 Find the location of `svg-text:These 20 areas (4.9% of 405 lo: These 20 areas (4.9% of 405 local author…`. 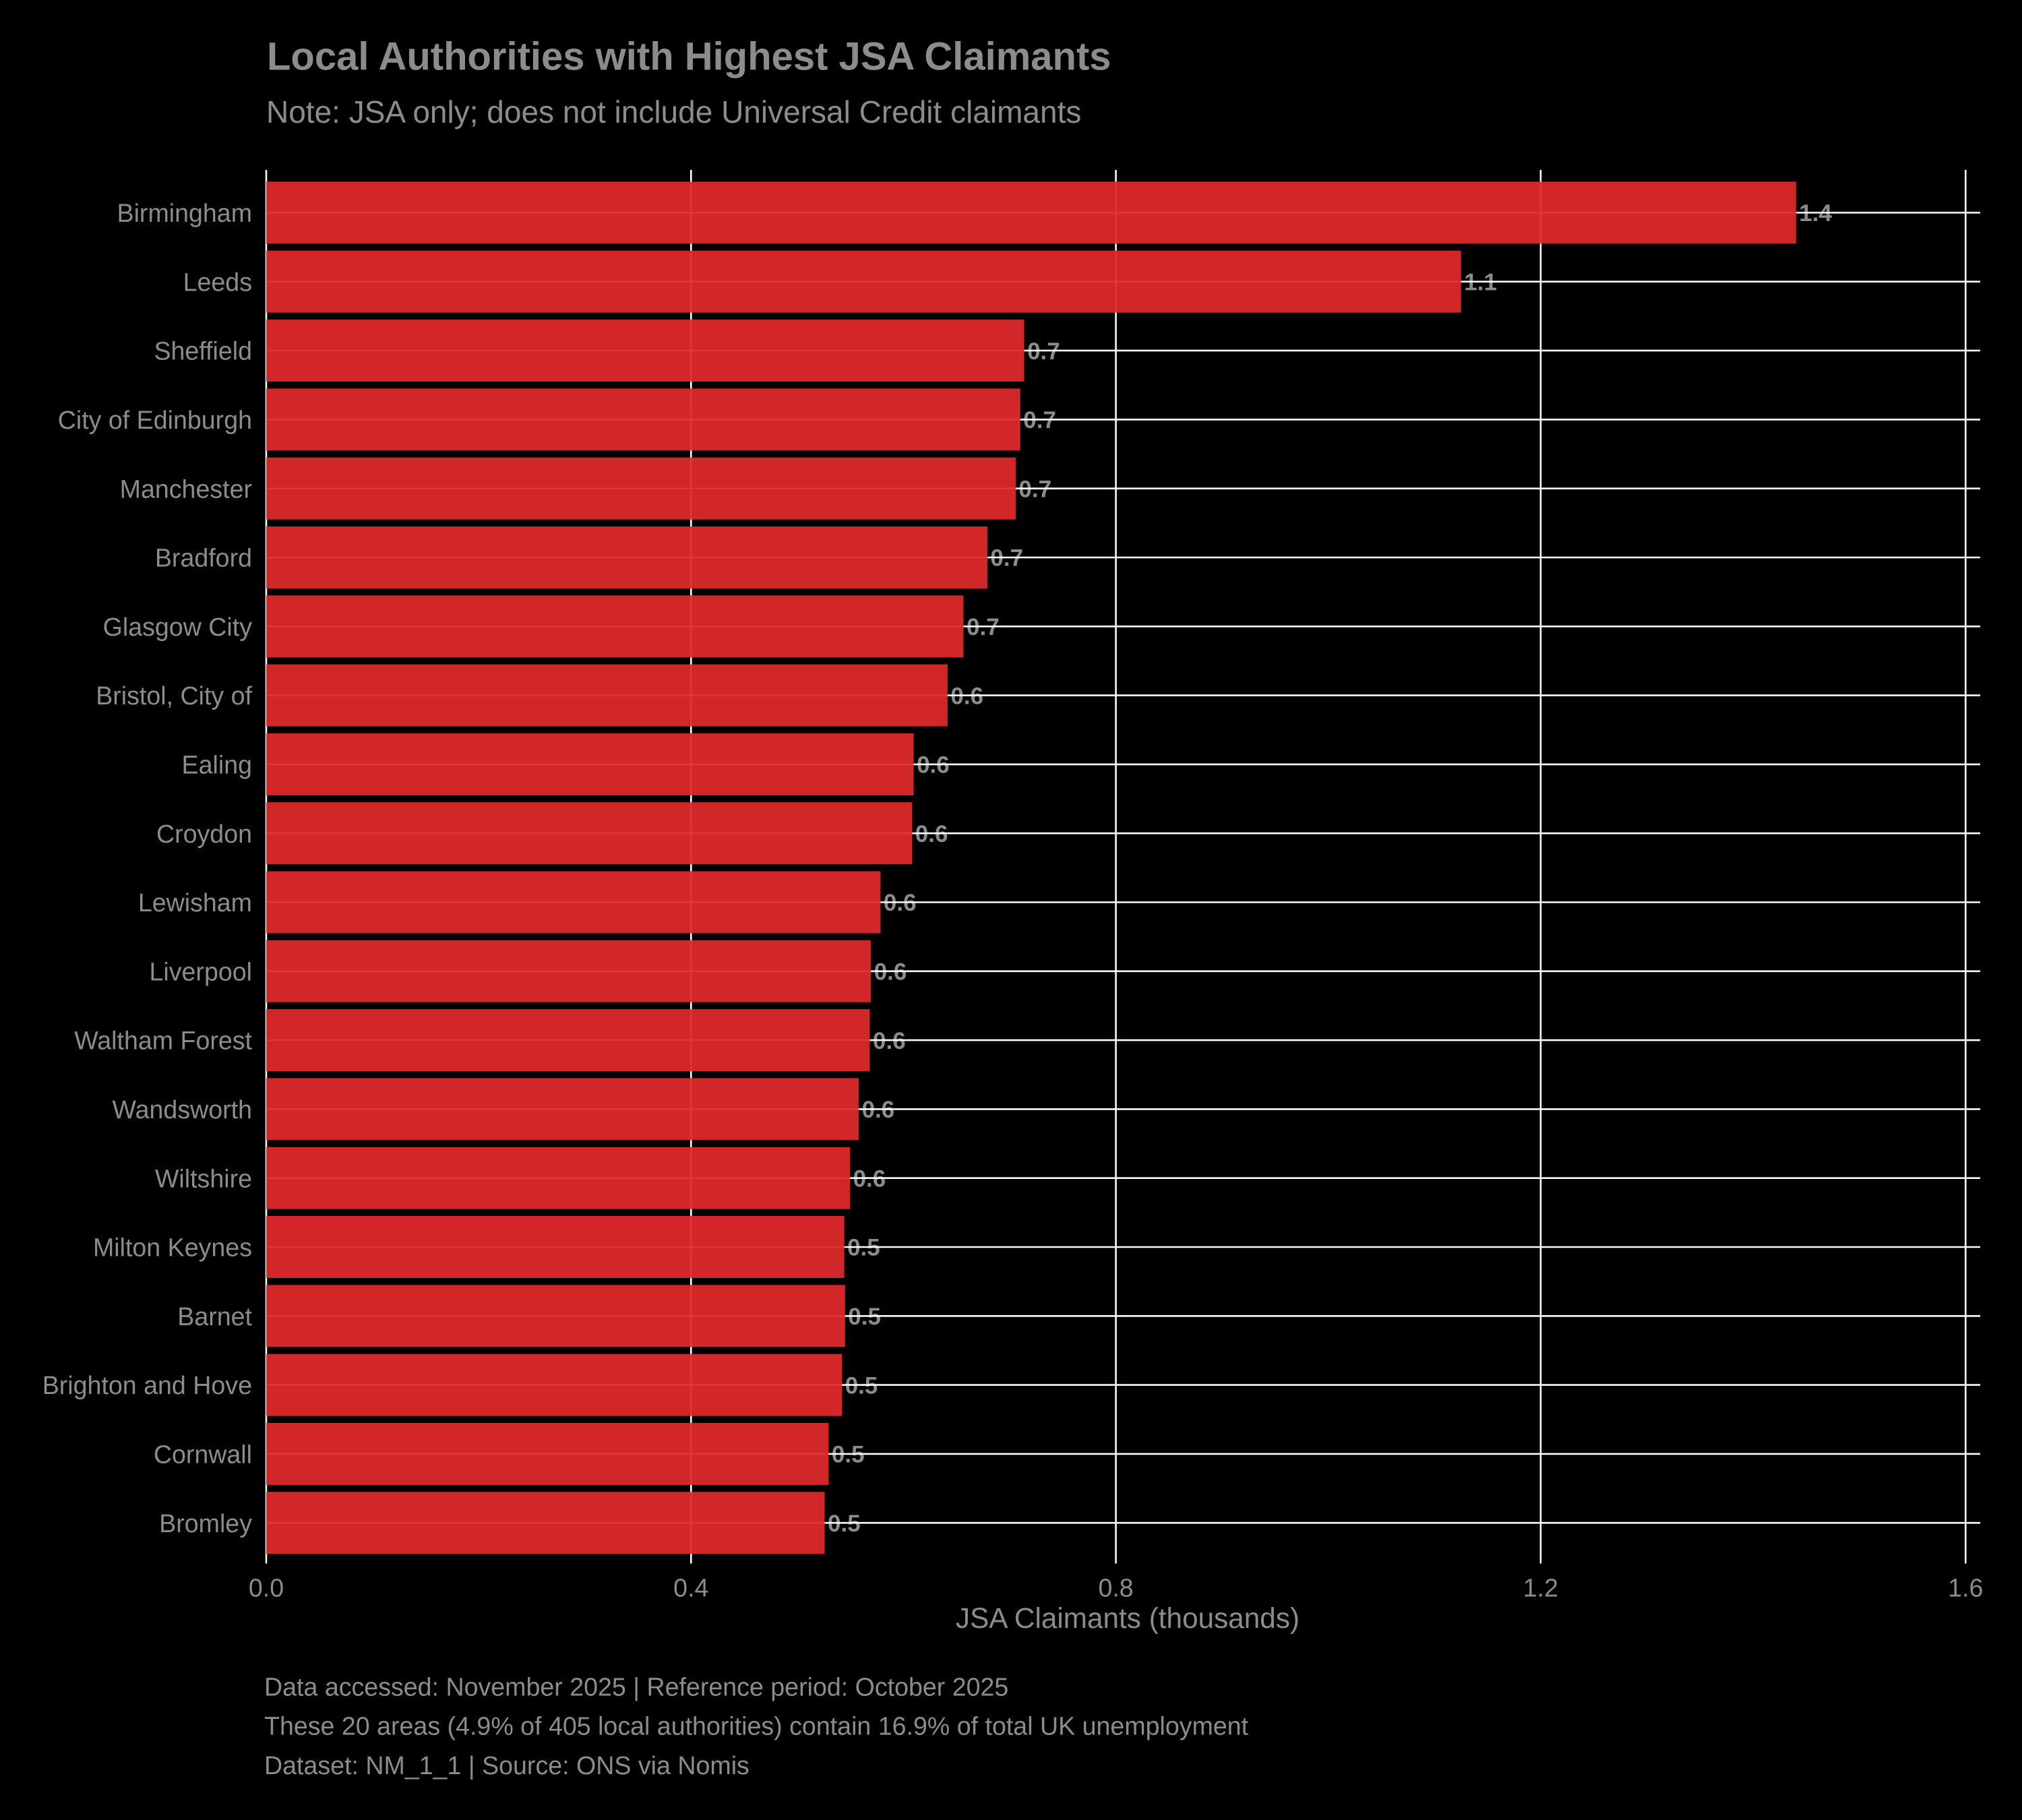

svg-text:These 20 areas (4.9% of 405 lo: These 20 areas (4.9% of 405 local author… is located at coordinates (756, 1726).